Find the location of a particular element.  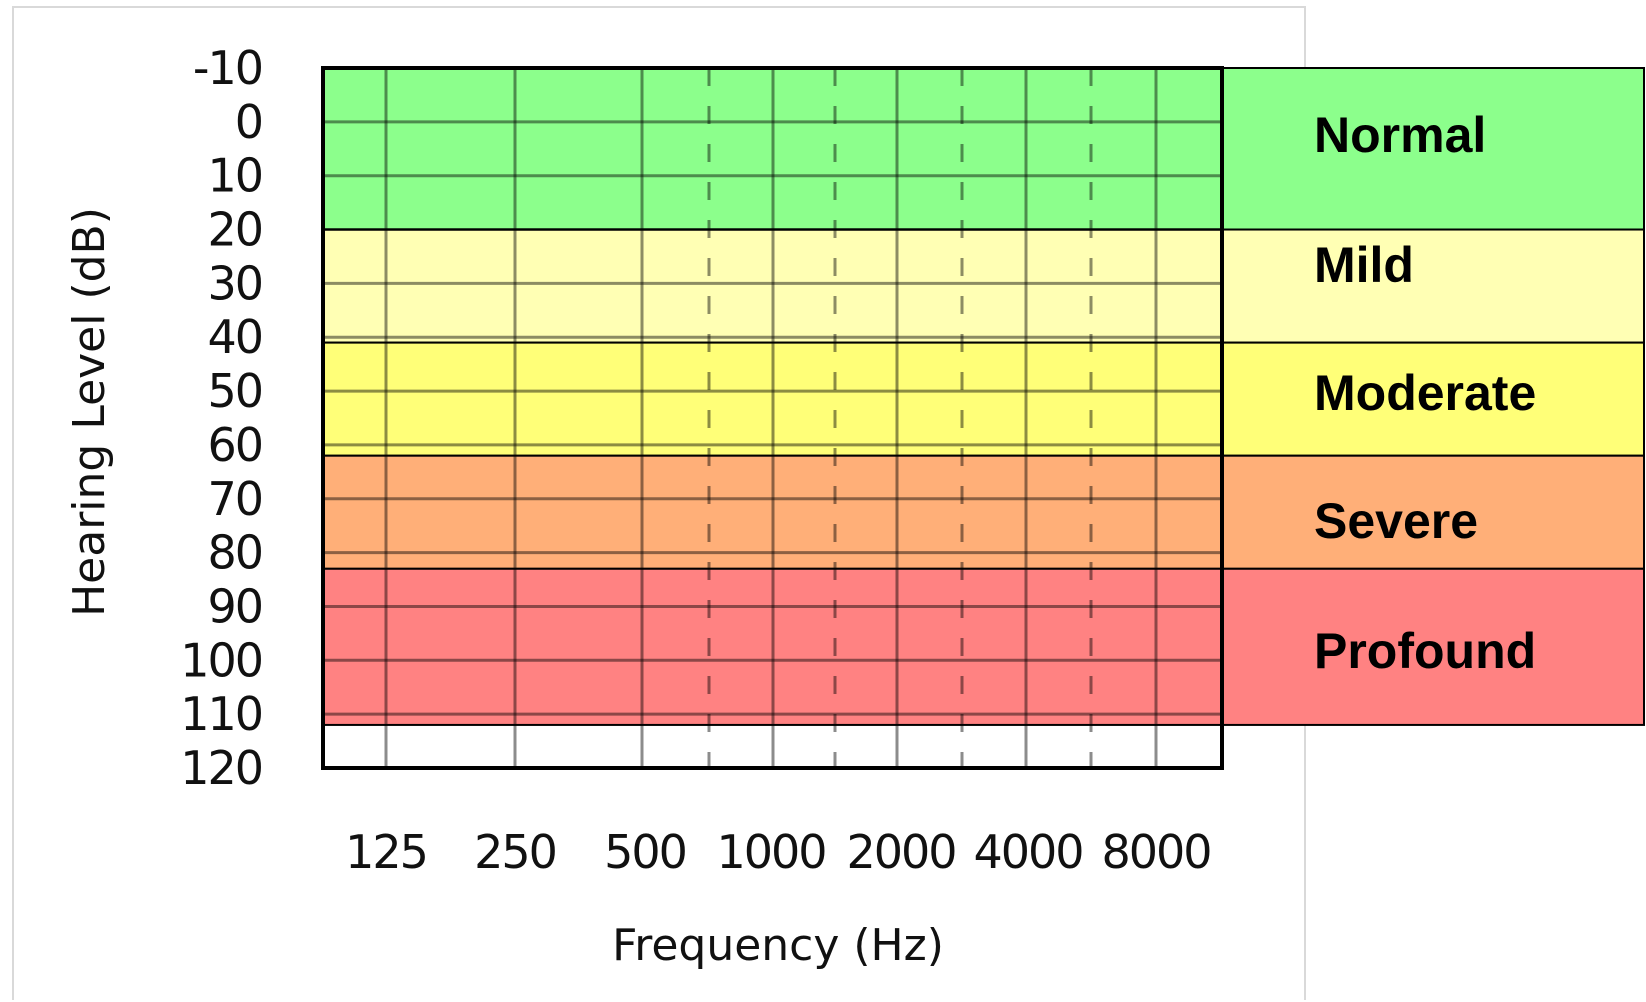

x-tick-label: 1000 is located at coordinates (770, 852).